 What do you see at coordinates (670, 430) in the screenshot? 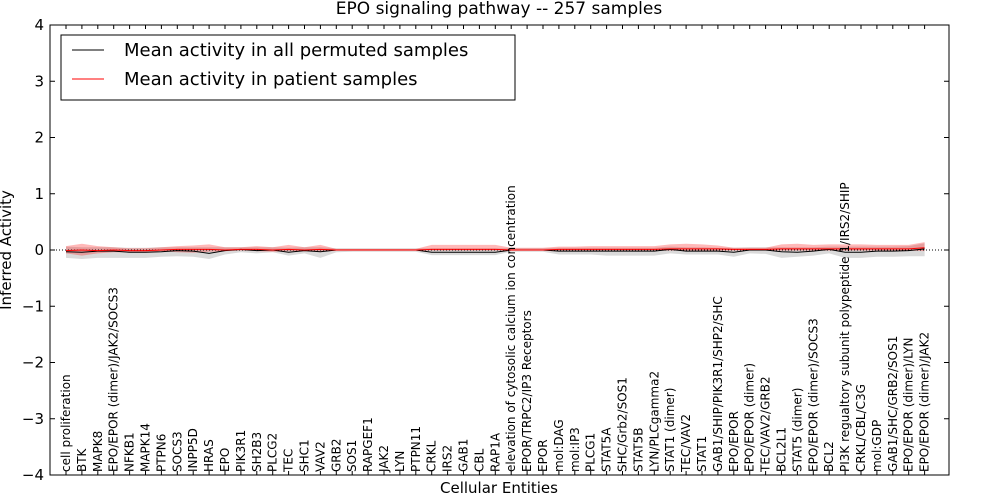
I see `x-tick-label: STAT1 (dimer)` at bounding box center [670, 430].